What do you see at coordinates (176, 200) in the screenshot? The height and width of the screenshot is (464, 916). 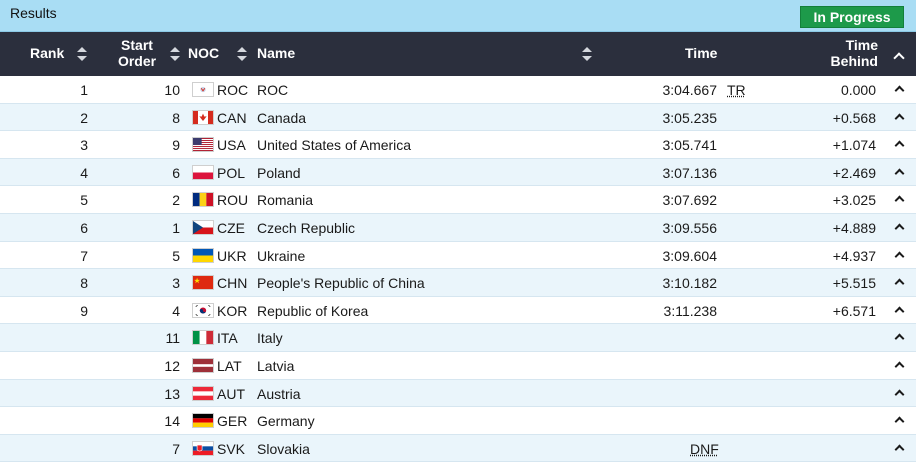 I see `start-order-cell: 2` at bounding box center [176, 200].